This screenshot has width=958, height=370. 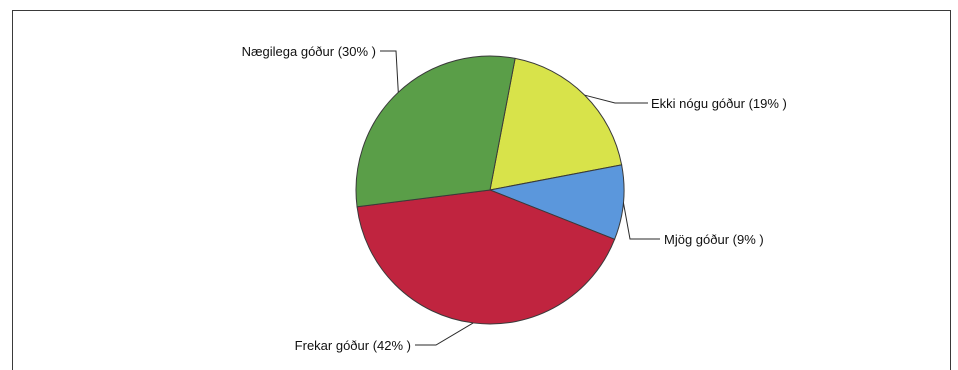 What do you see at coordinates (616, 99) in the screenshot?
I see `leader-line-ekki-nogu-godur` at bounding box center [616, 99].